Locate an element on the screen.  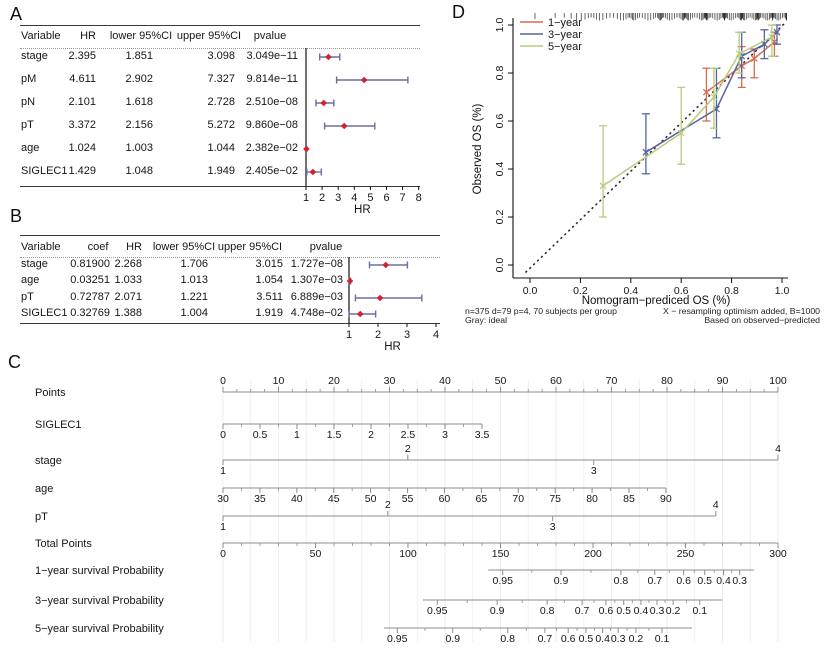
table-cell: 1.851 is located at coordinates (139, 56).